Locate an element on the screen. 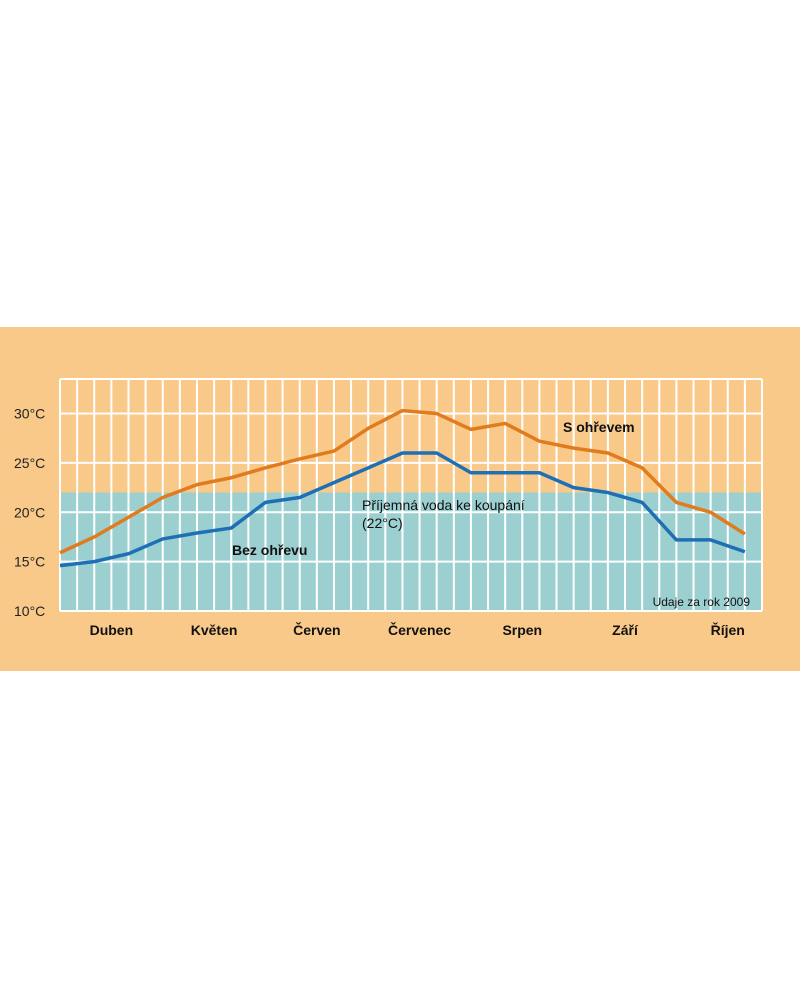 Image resolution: width=800 pixels, height=999 pixels. y-tick-label: 20°C is located at coordinates (29, 512).